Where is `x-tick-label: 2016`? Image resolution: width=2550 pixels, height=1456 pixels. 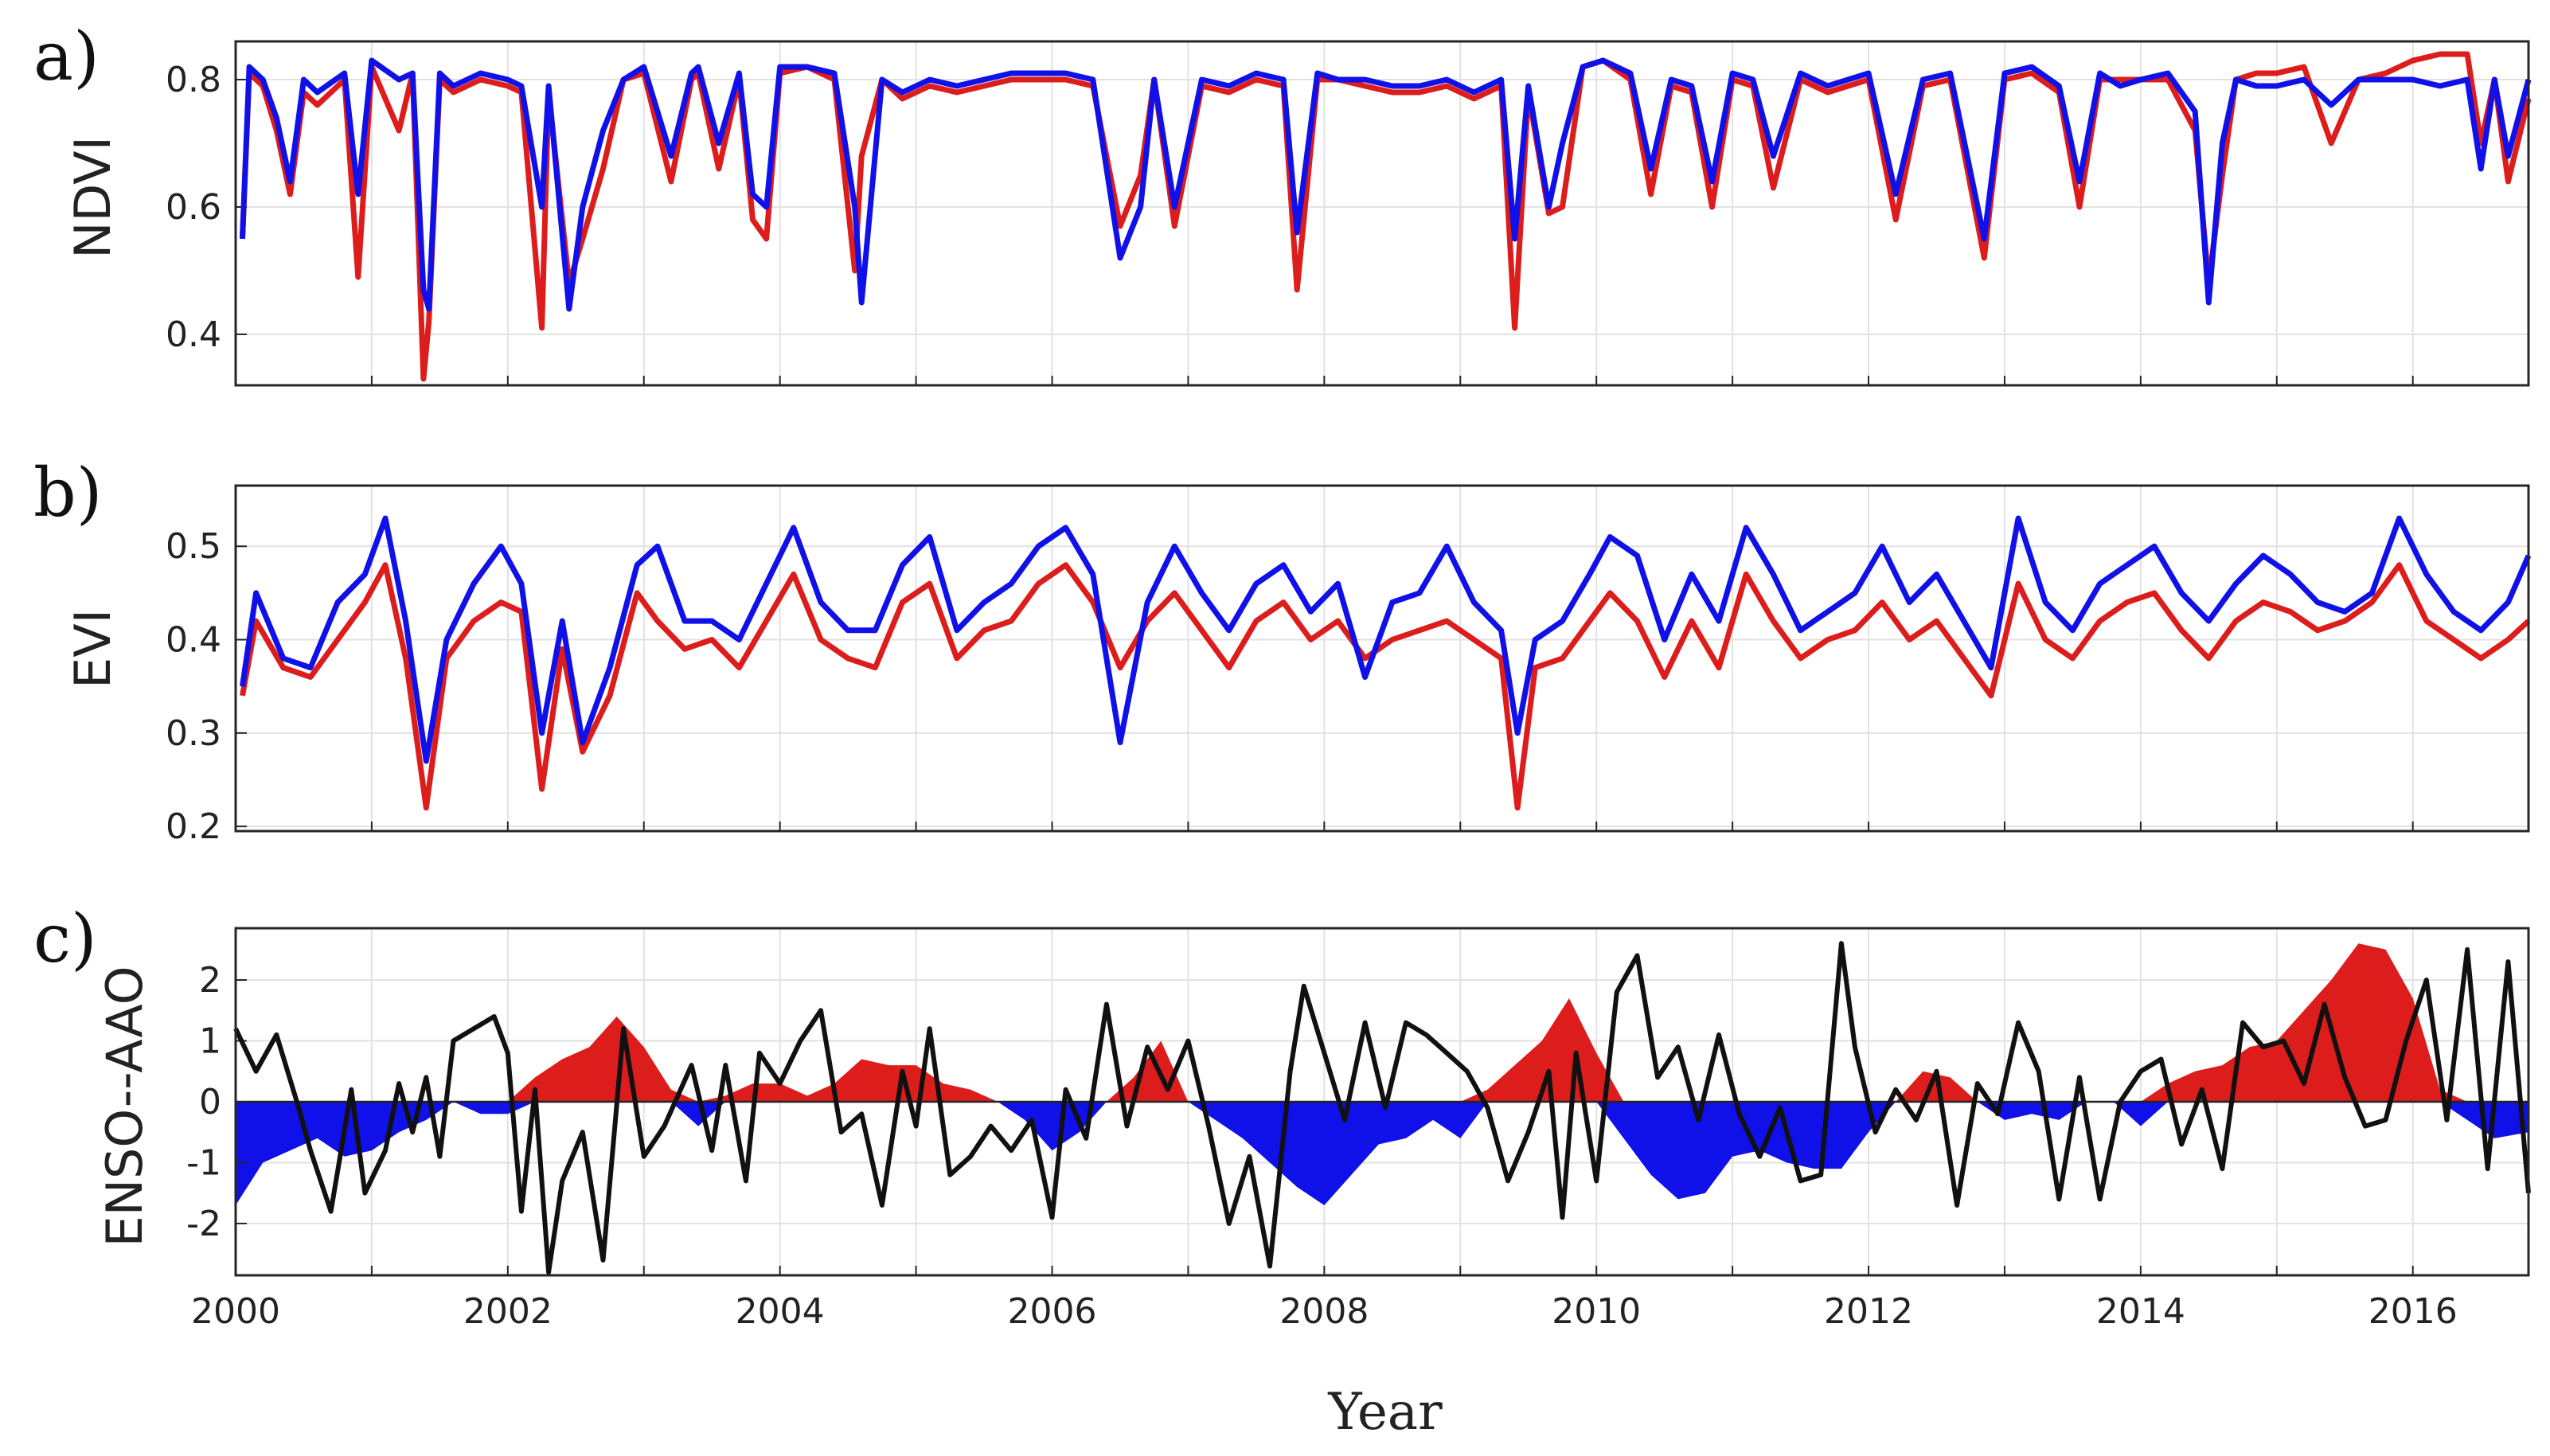
x-tick-label: 2016 is located at coordinates (2413, 1311).